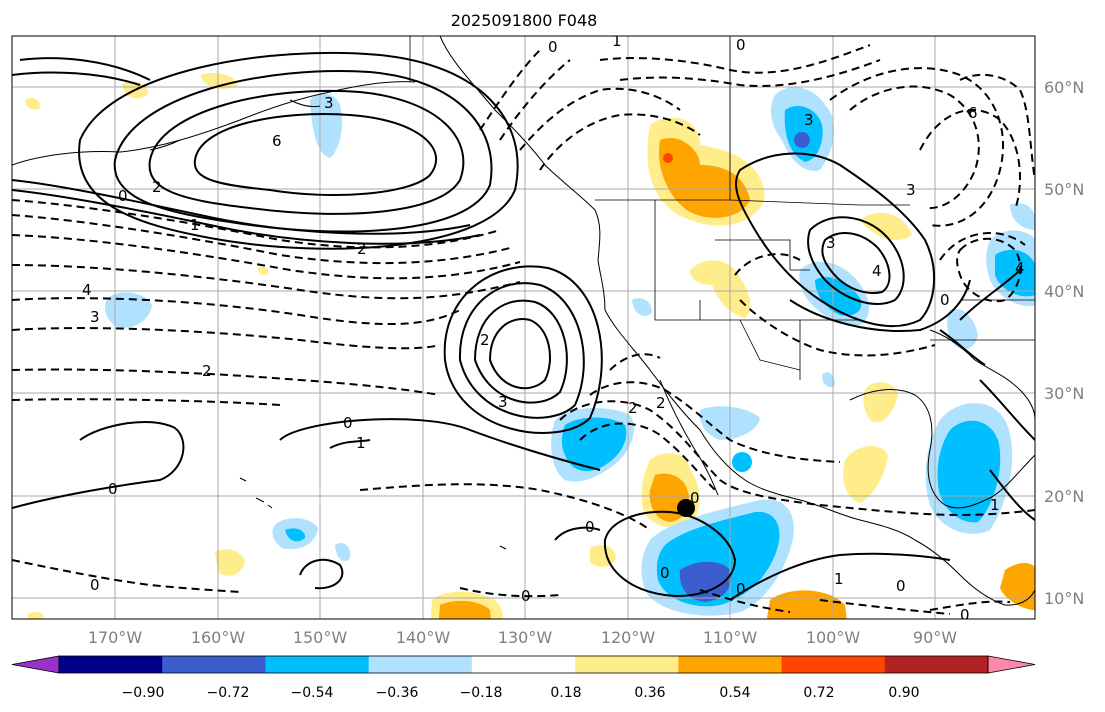 The height and width of the screenshot is (712, 1105). Describe the element at coordinates (1064, 496) in the screenshot. I see `latitude-label: 20°N` at that location.